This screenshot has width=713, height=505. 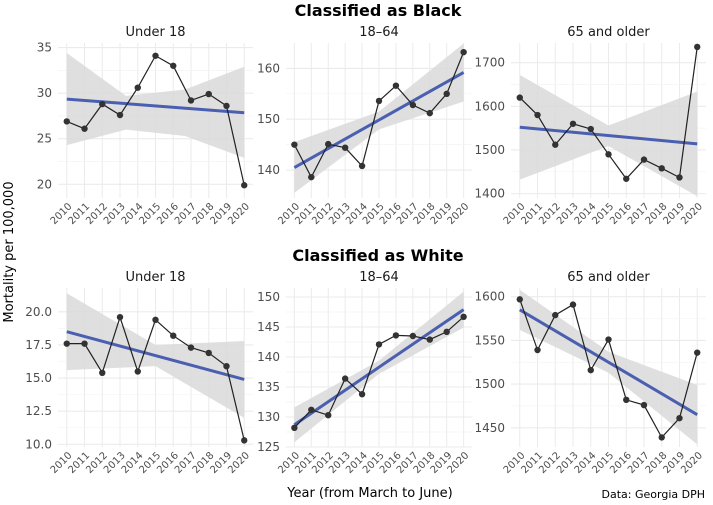 What do you see at coordinates (268, 417) in the screenshot?
I see `y-tick-label: 130` at bounding box center [268, 417].